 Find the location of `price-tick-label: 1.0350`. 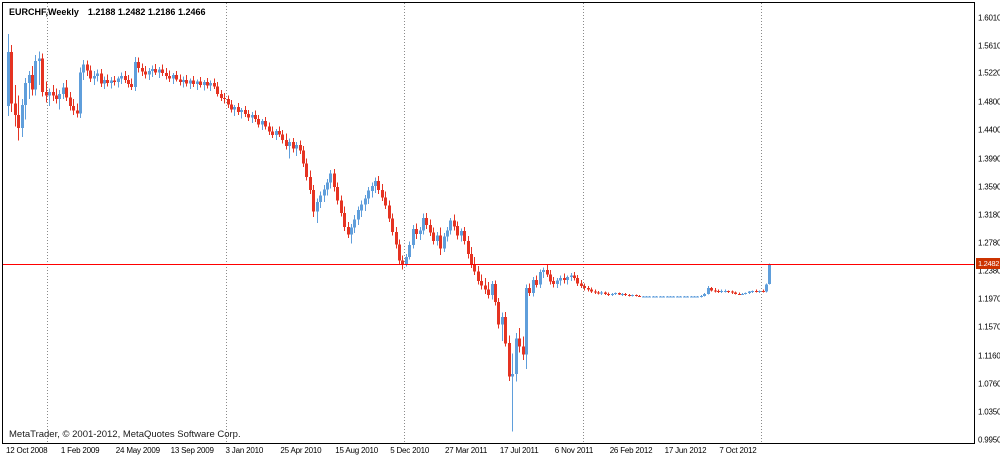

price-tick-label: 1.0350 is located at coordinates (989, 412).